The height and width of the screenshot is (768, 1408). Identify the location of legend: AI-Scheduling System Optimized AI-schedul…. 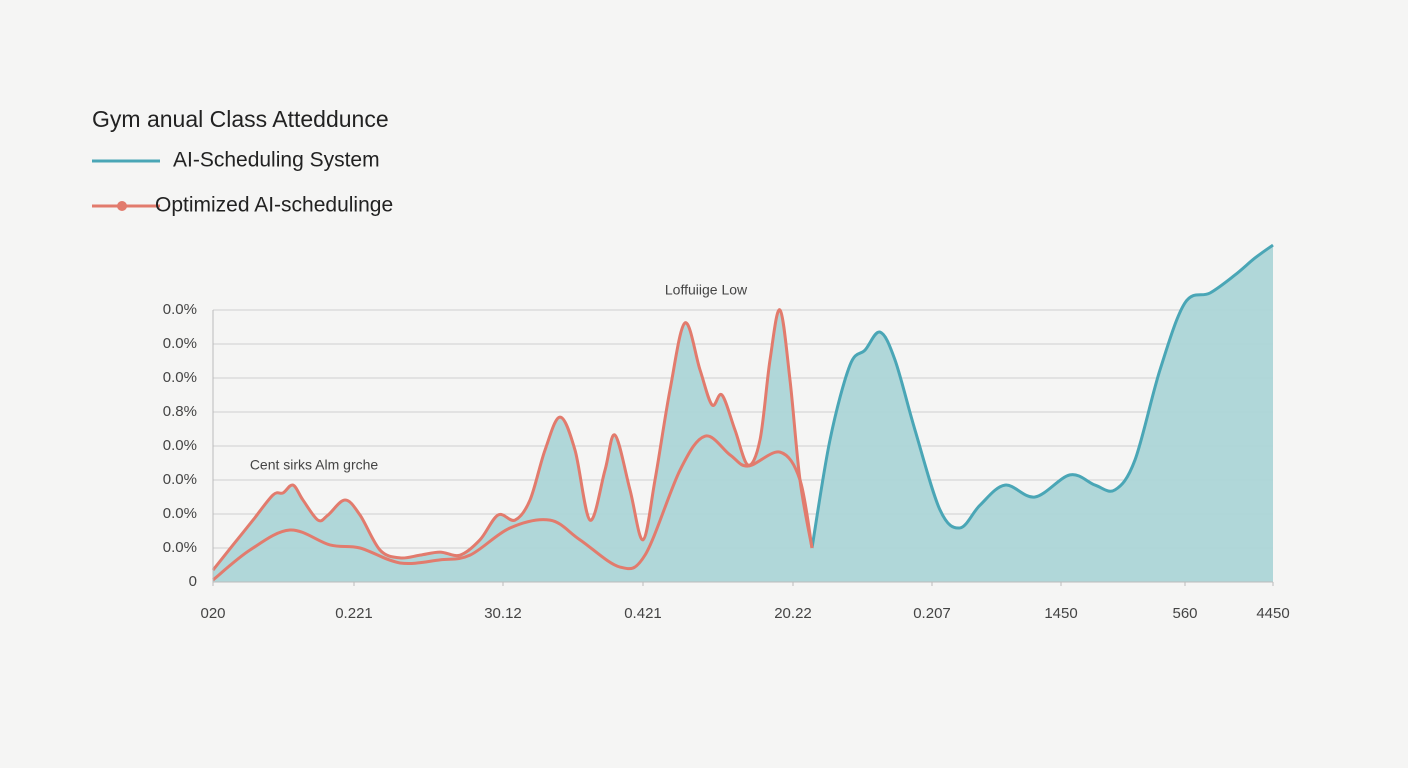
(242, 183).